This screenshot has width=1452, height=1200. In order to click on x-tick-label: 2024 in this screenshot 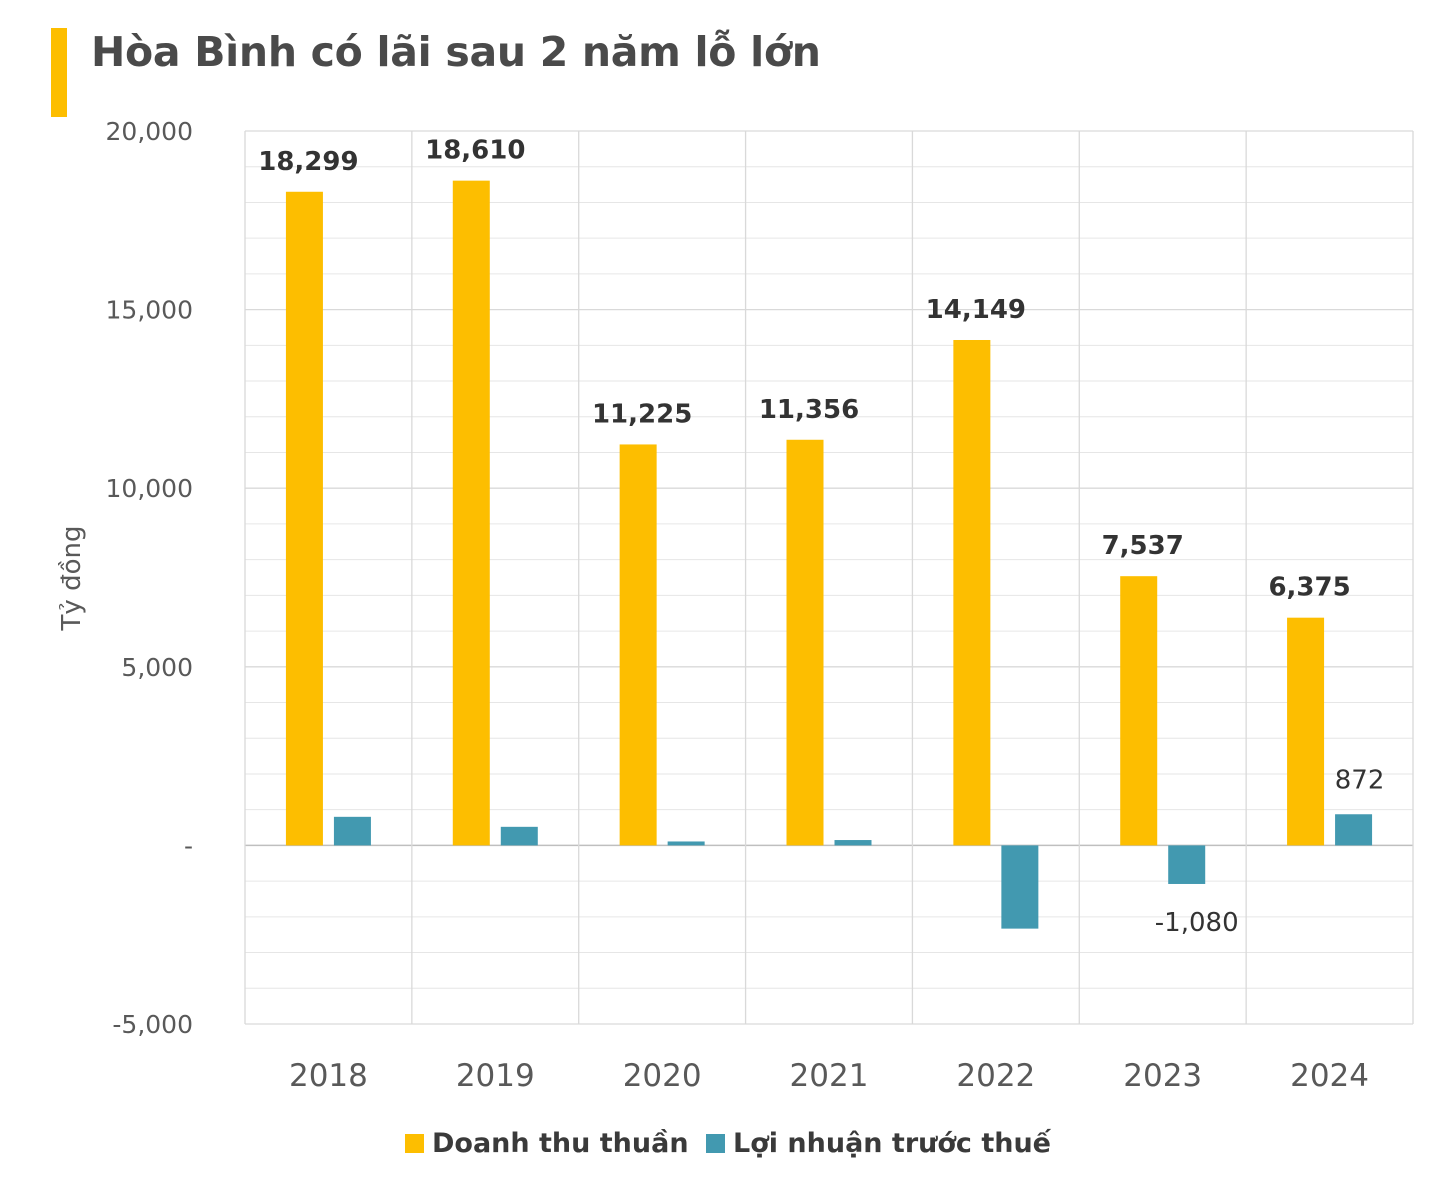, I will do `click(1329, 1076)`.